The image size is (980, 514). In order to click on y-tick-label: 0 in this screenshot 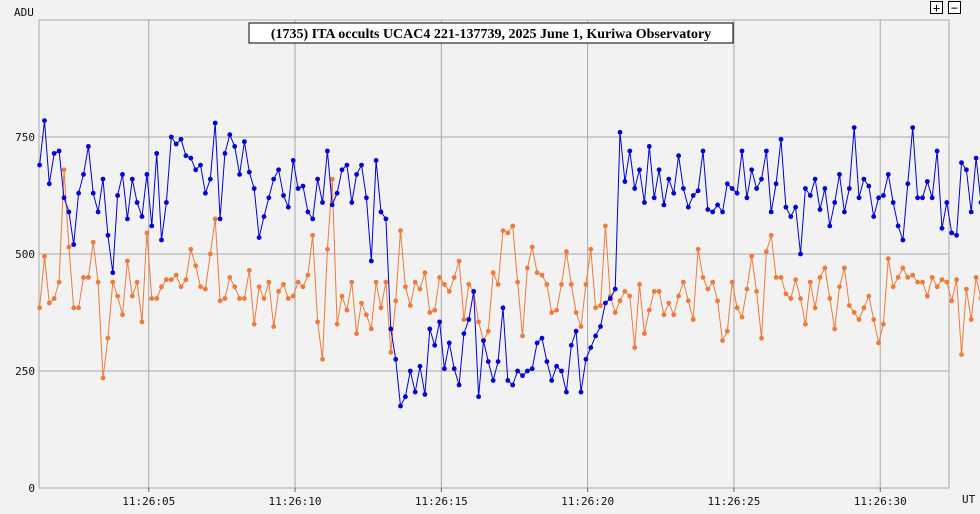, I will do `click(31, 488)`.